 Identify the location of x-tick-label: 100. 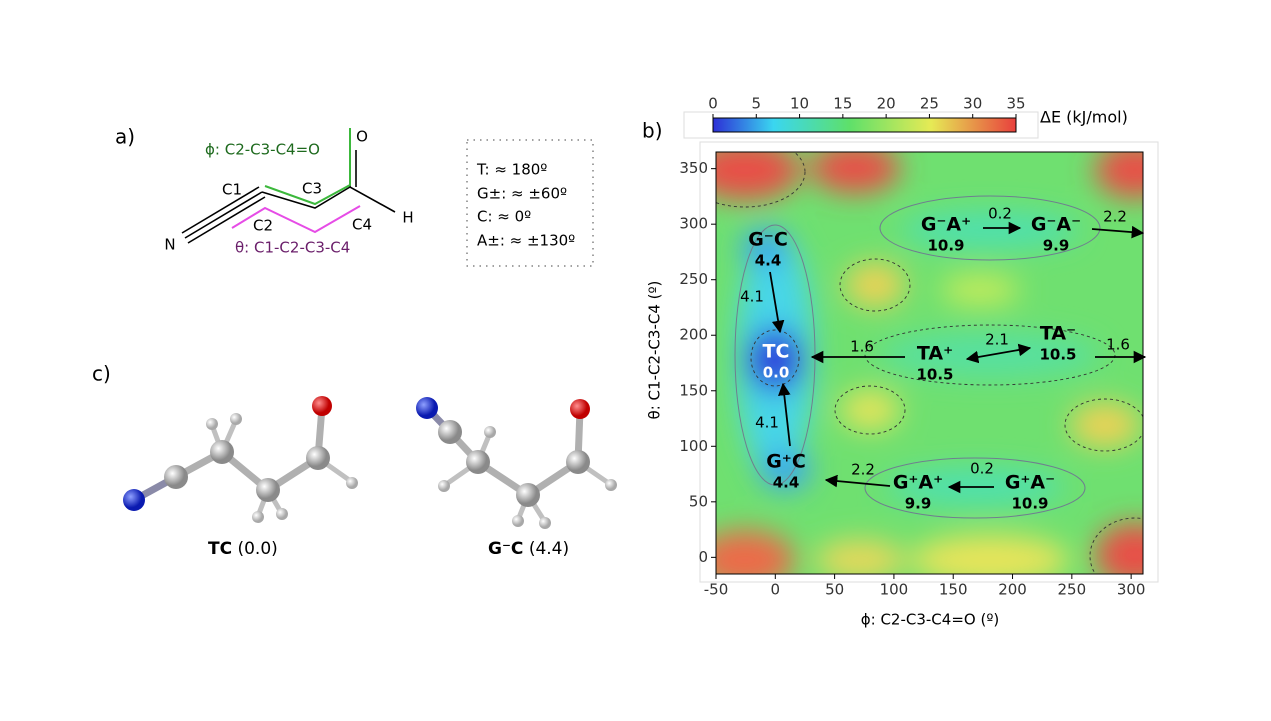
(894, 590).